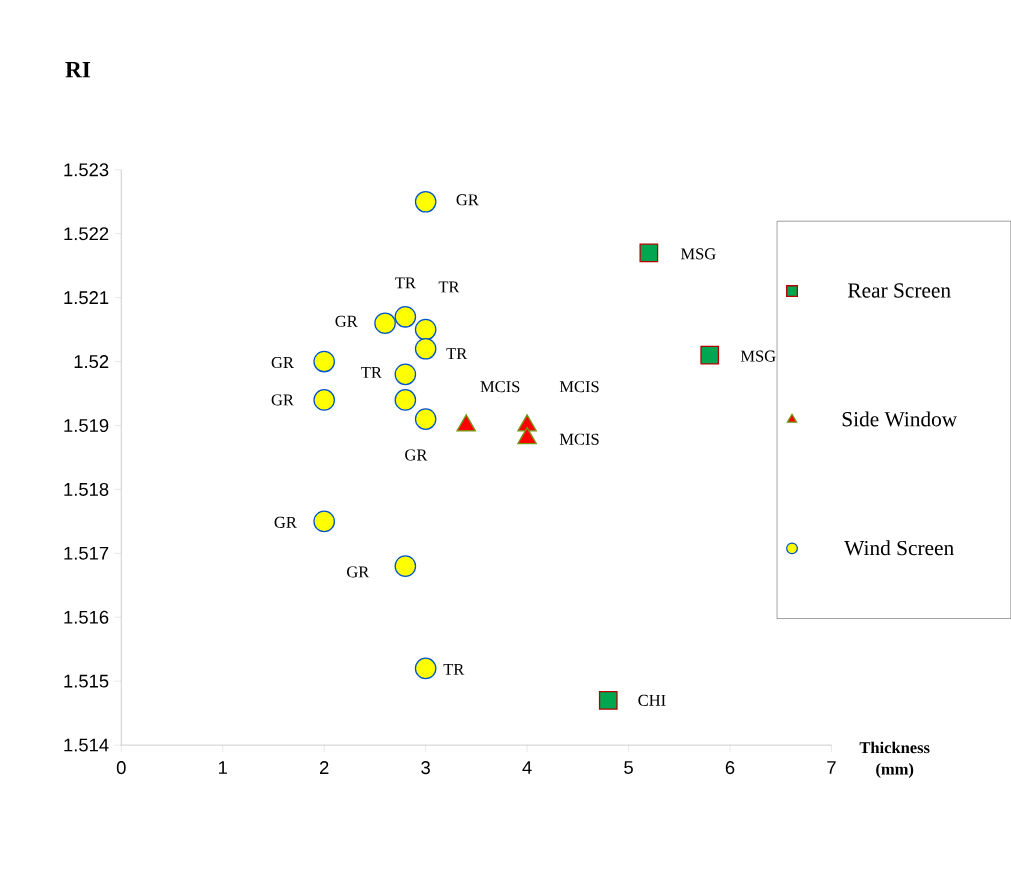 The width and height of the screenshot is (1011, 874). Describe the element at coordinates (86, 489) in the screenshot. I see `y-tick-label: 1.518` at that location.